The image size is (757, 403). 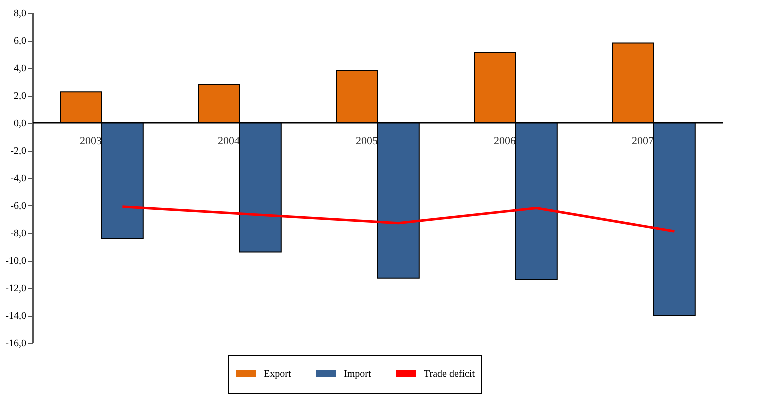 I want to click on y-tick-label: -8,0, so click(x=18, y=234).